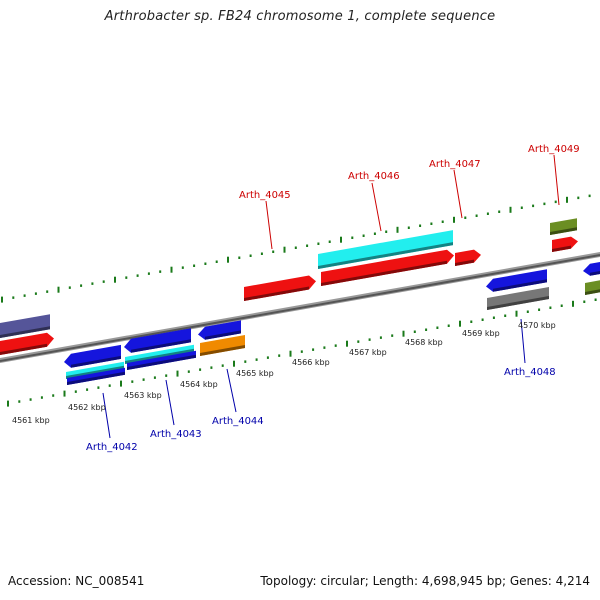 This screenshot has height=600, width=600. What do you see at coordinates (222, 345) in the screenshot?
I see `gene-arth-4044-orange` at bounding box center [222, 345].